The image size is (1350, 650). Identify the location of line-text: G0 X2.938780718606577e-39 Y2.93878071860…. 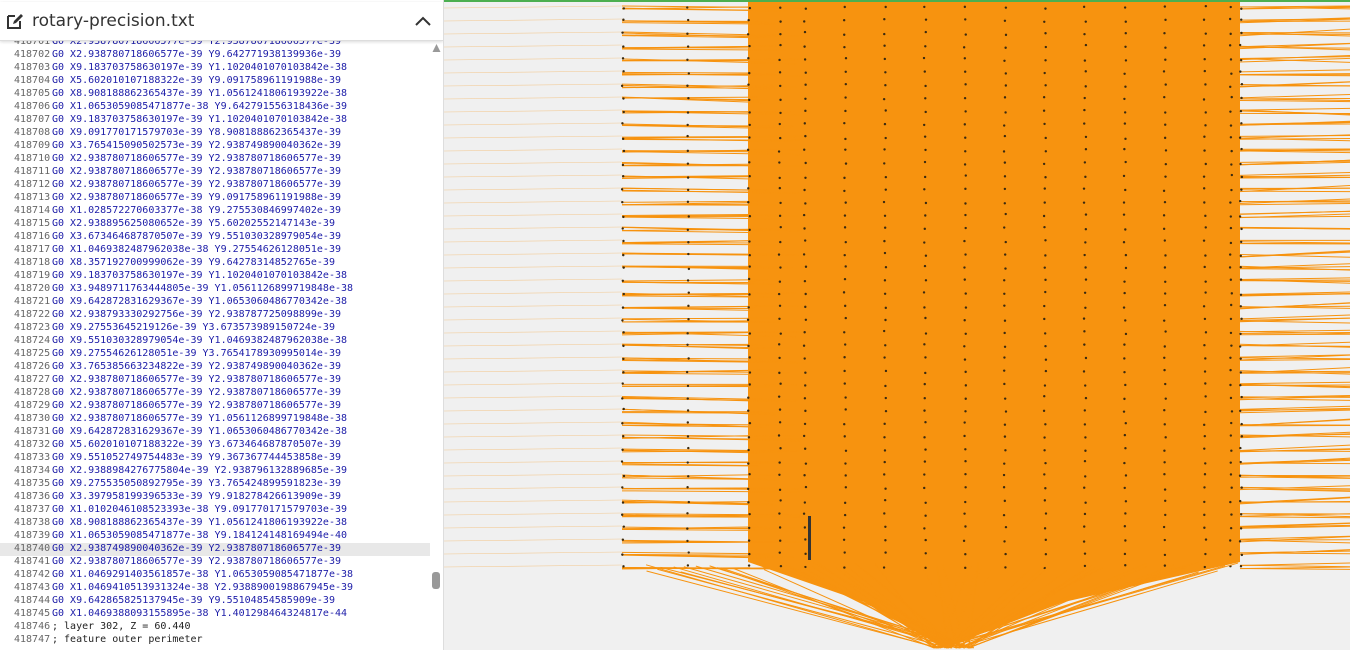
(196, 171).